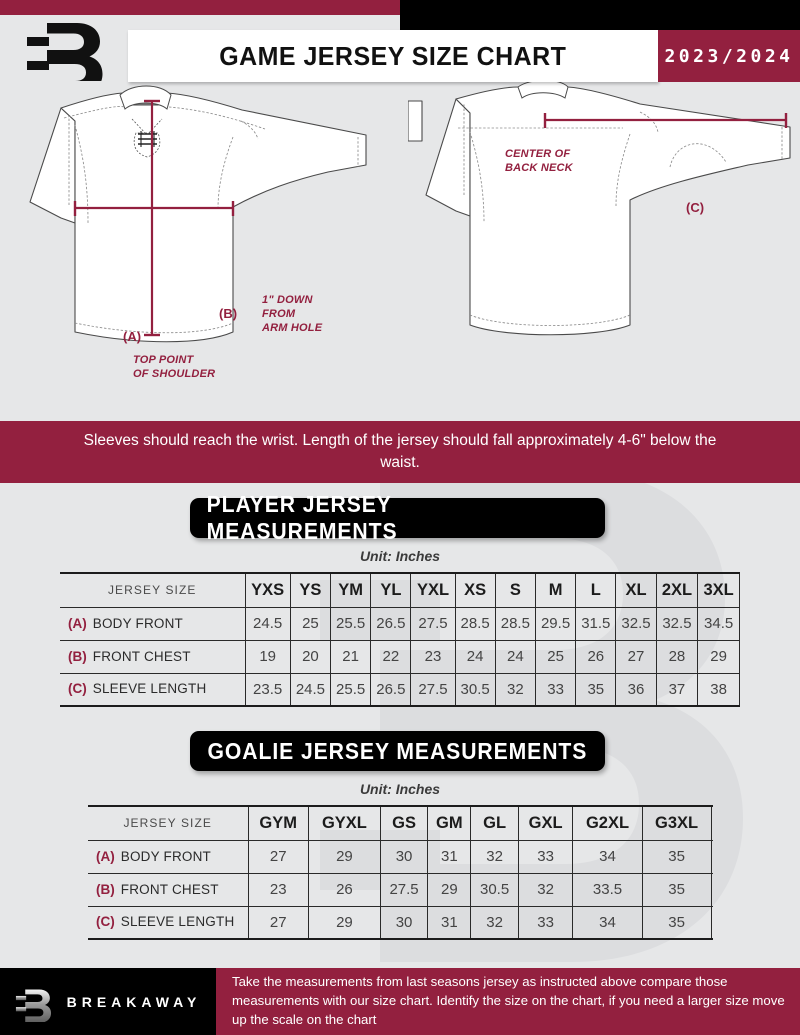 The height and width of the screenshot is (1035, 800). I want to click on cell-value: 23, so click(433, 656).